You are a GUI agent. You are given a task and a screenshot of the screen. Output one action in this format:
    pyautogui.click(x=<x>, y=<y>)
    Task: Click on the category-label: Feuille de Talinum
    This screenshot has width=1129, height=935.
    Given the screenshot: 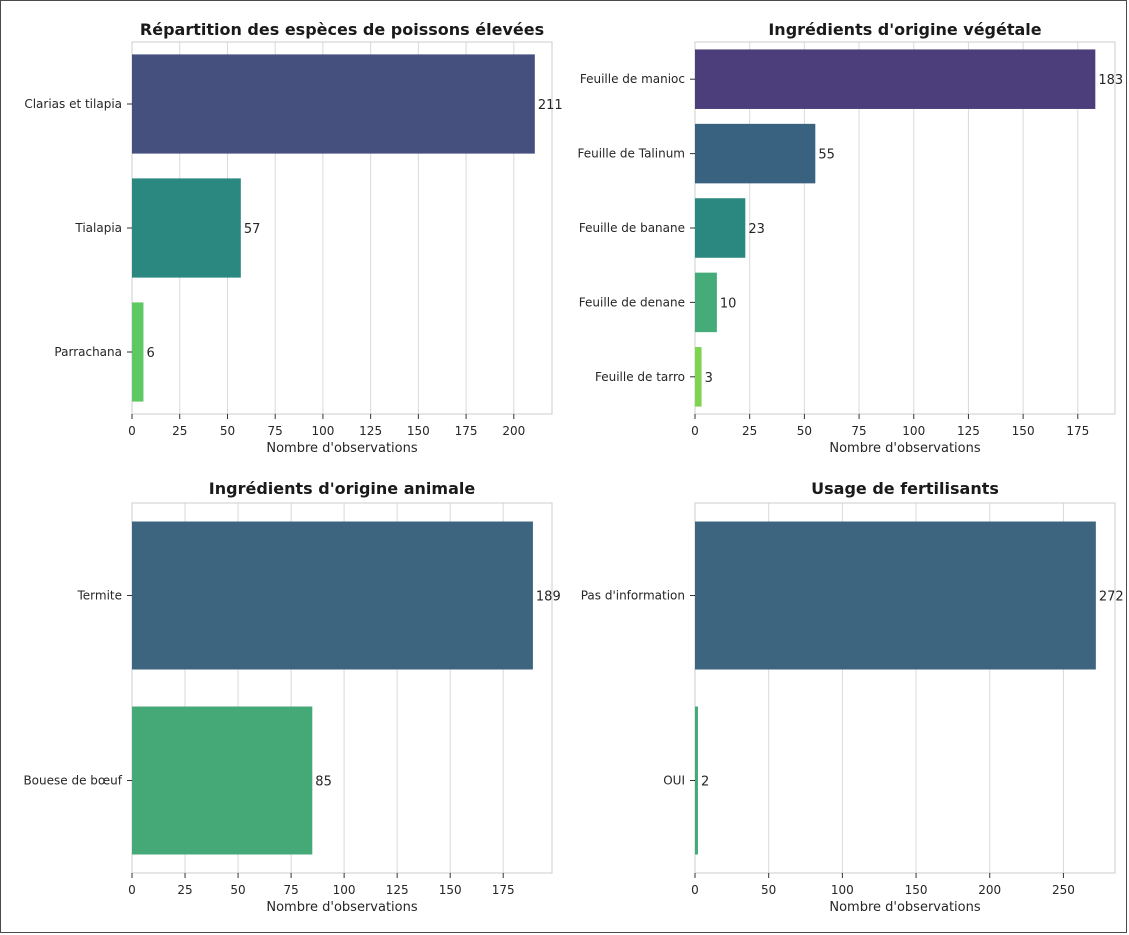 What is the action you would take?
    pyautogui.click(x=631, y=154)
    